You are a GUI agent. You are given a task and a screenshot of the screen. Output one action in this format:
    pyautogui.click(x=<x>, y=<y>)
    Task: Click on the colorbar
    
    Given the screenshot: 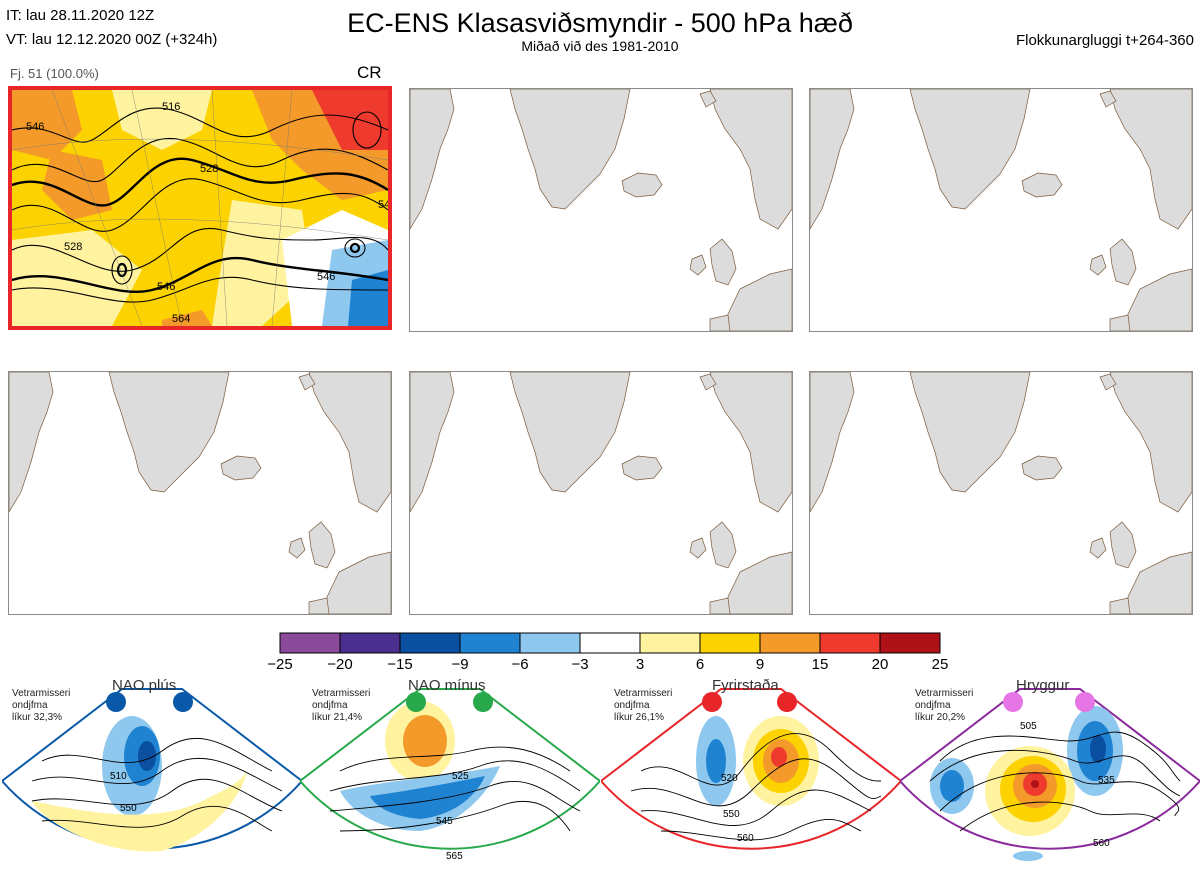 What is the action you would take?
    pyautogui.click(x=610, y=643)
    